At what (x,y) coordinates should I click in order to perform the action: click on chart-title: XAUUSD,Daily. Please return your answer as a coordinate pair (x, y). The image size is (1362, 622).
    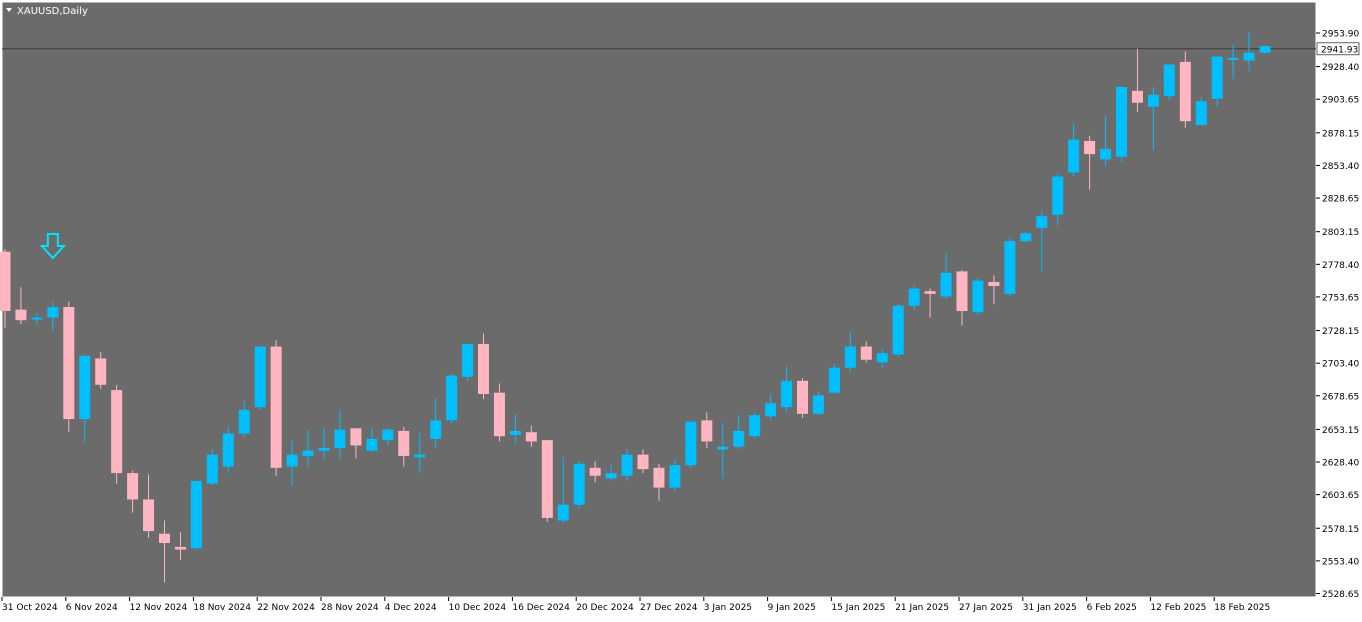
    Looking at the image, I should click on (47, 11).